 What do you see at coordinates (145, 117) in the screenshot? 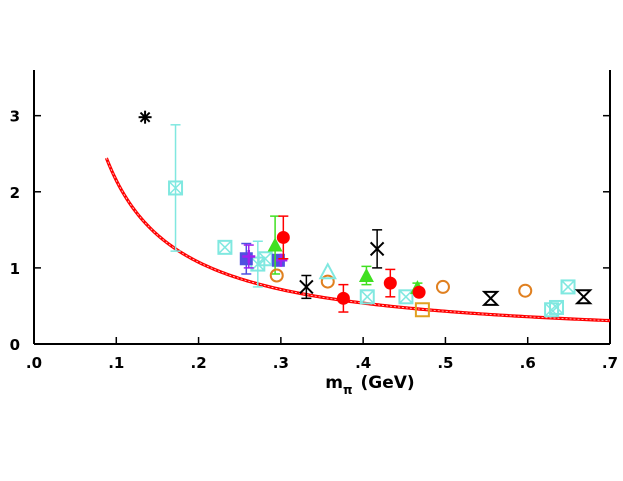
I see `data-point-star` at bounding box center [145, 117].